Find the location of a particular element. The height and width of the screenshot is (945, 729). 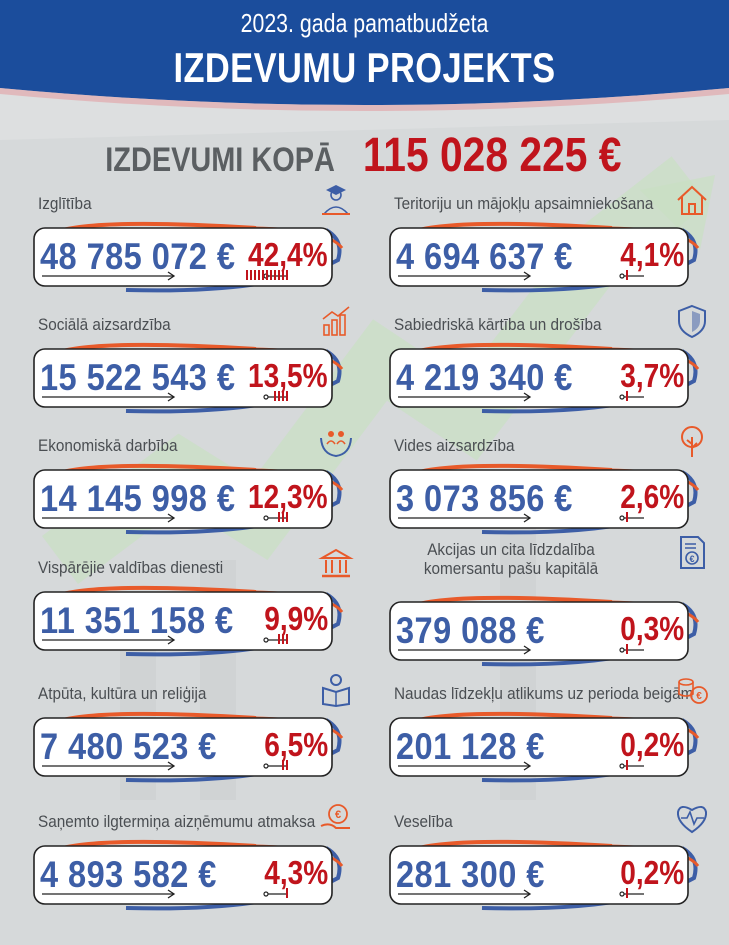

total-value: 115 028 225 € is located at coordinates (492, 155).